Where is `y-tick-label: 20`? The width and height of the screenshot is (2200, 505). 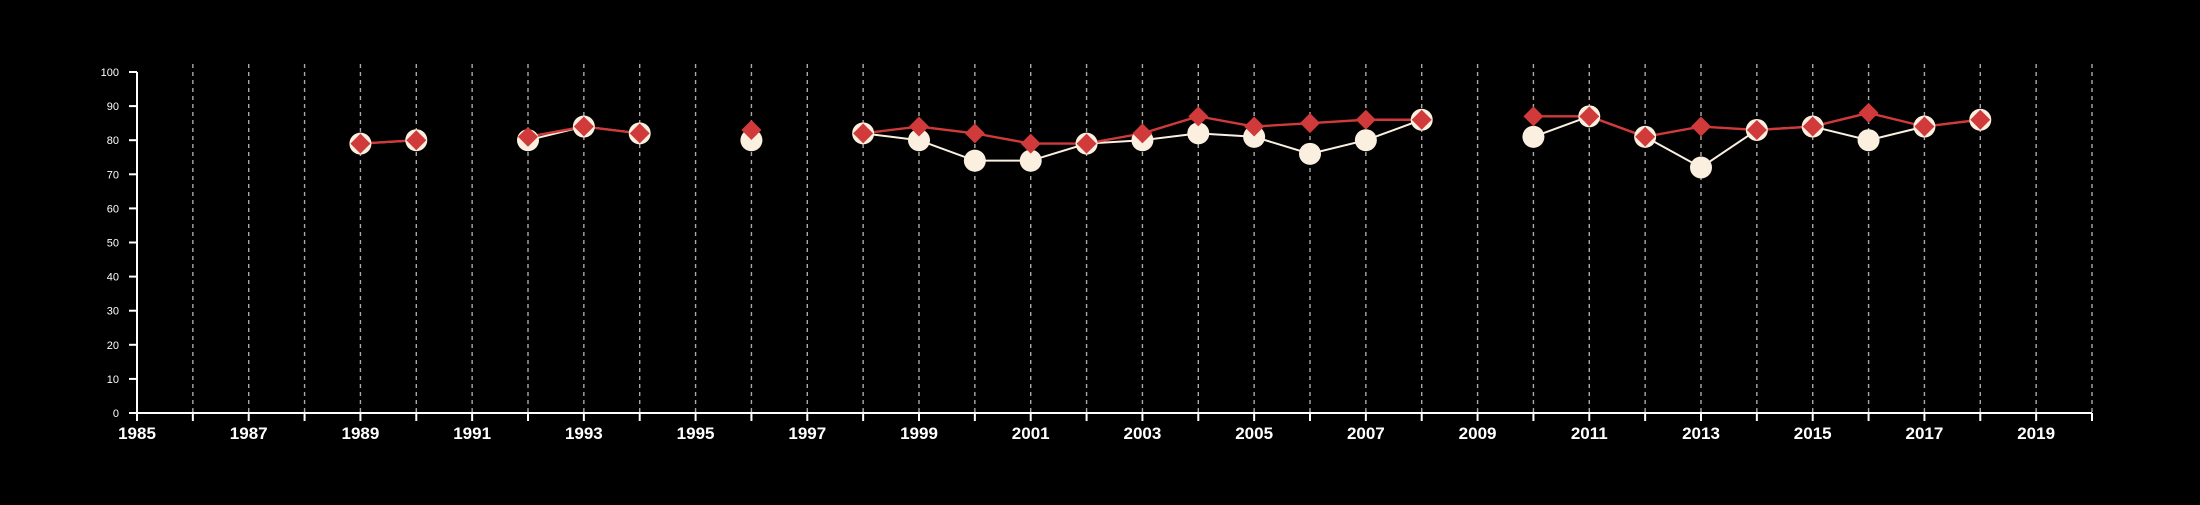 y-tick-label: 20 is located at coordinates (113, 346).